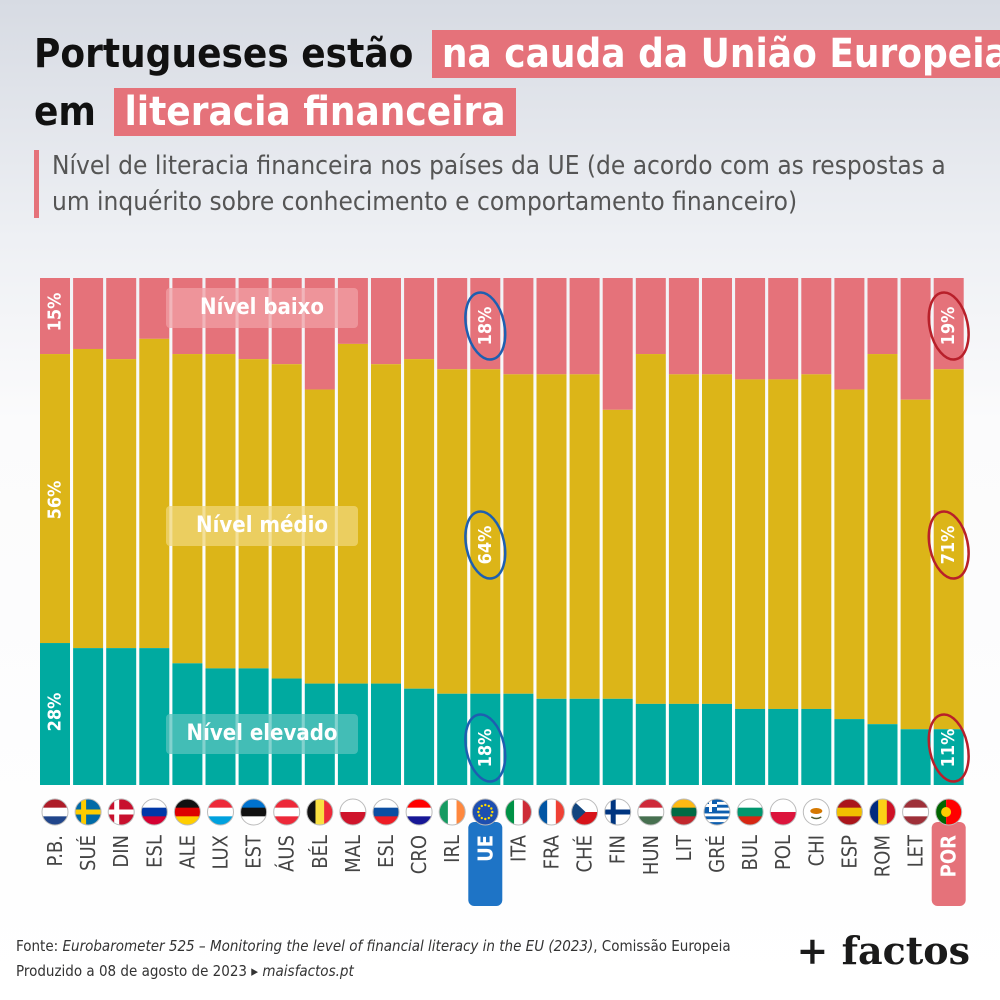 This screenshot has width=1000, height=1000. Describe the element at coordinates (948, 864) in the screenshot. I see `highlight-pill-por` at that location.